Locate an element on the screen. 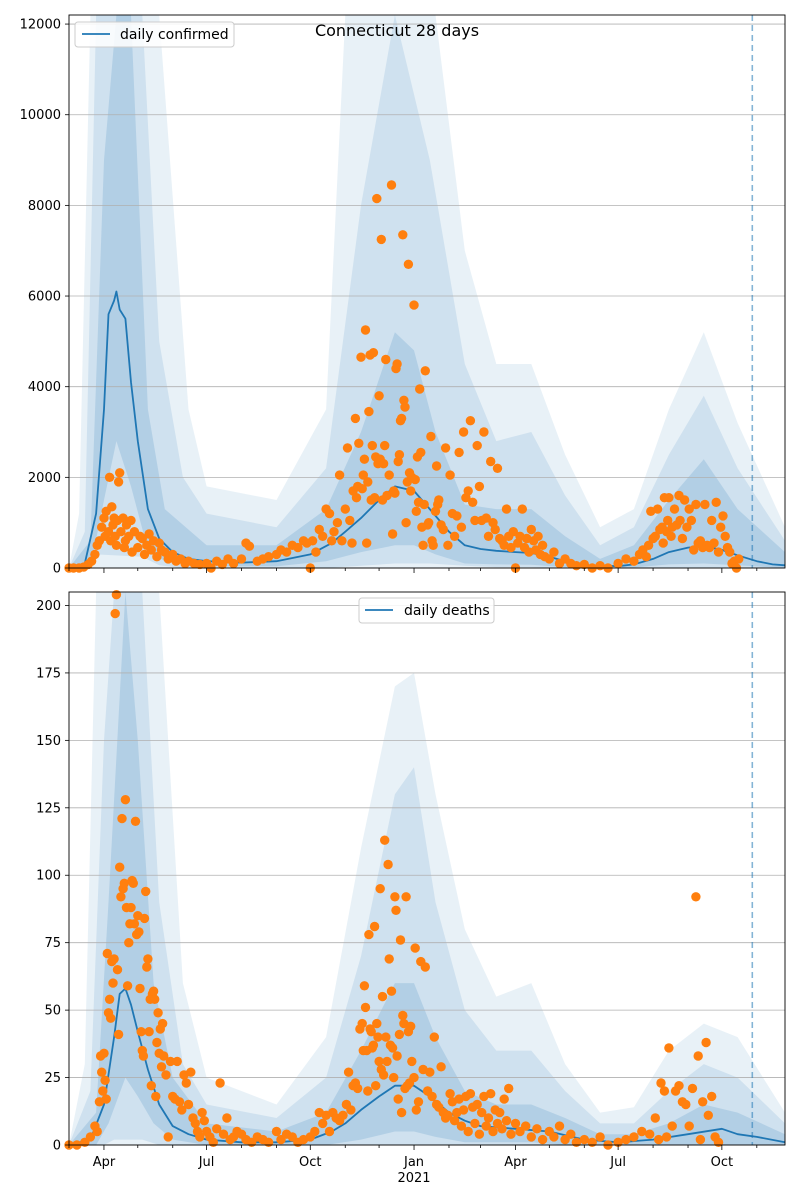 The width and height of the screenshot is (800, 1200). y-tick-label: 6000 is located at coordinates (44, 297).